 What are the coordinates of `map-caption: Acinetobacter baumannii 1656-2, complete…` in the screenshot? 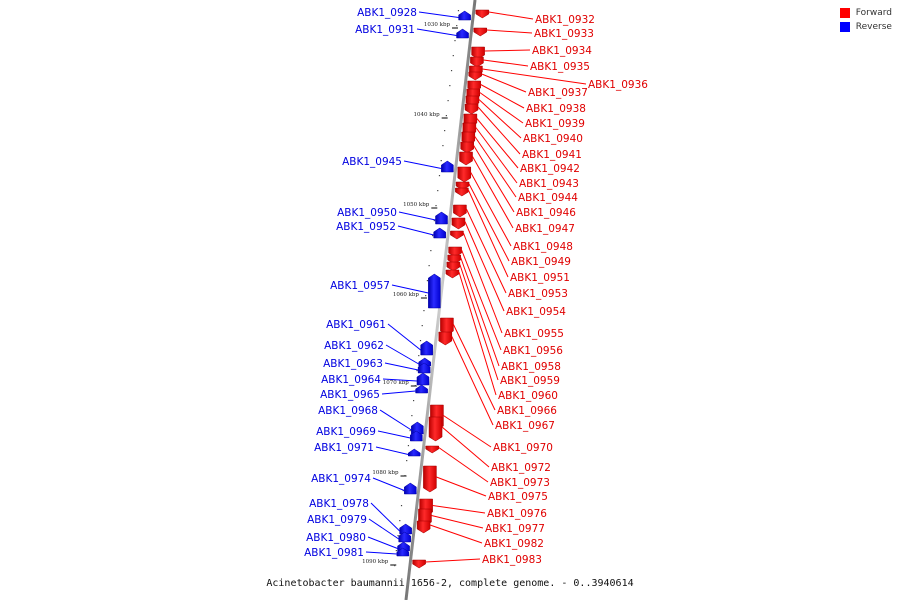 It's located at (450, 583).